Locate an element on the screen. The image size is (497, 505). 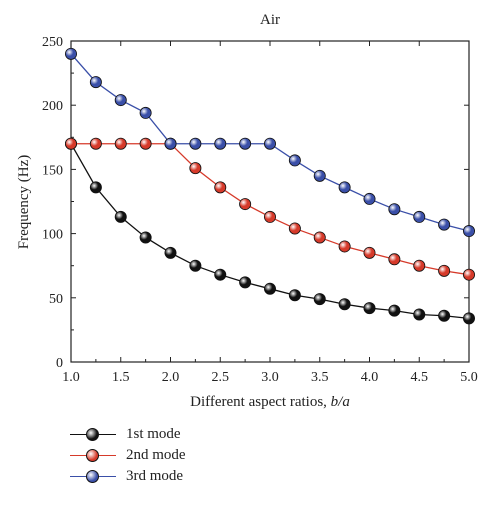
legend-item-1st-mode: 1st mode is located at coordinates (170, 434).